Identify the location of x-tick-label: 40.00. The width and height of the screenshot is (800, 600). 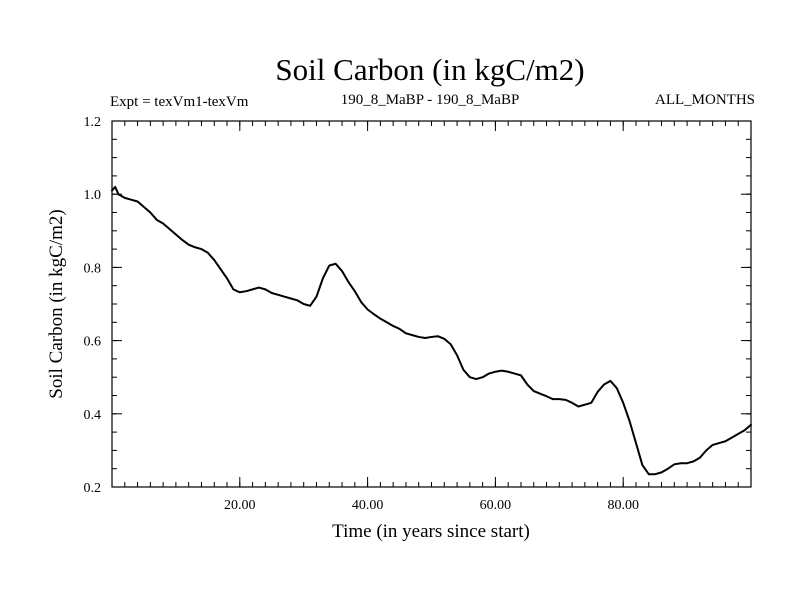
(368, 505).